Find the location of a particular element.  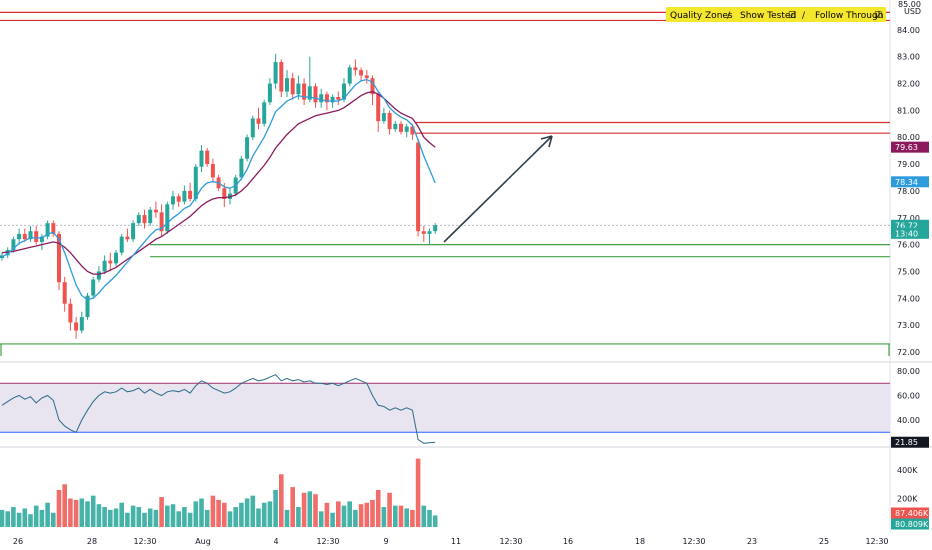

time-axis-label: 18 is located at coordinates (640, 541).